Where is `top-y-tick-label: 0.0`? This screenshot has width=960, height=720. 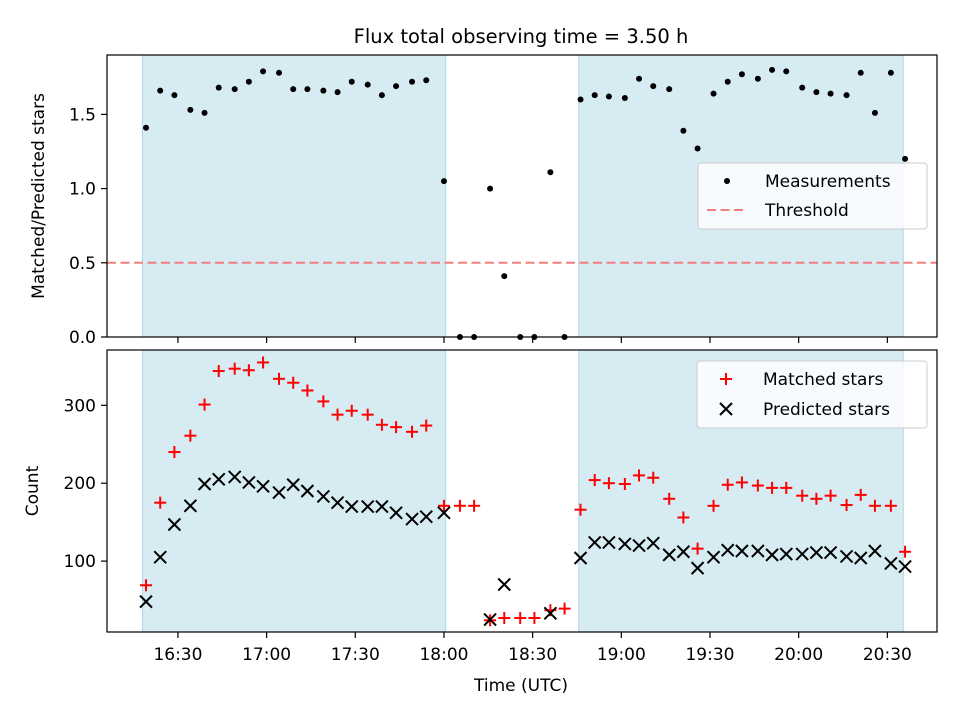
top-y-tick-label: 0.0 is located at coordinates (82, 338).